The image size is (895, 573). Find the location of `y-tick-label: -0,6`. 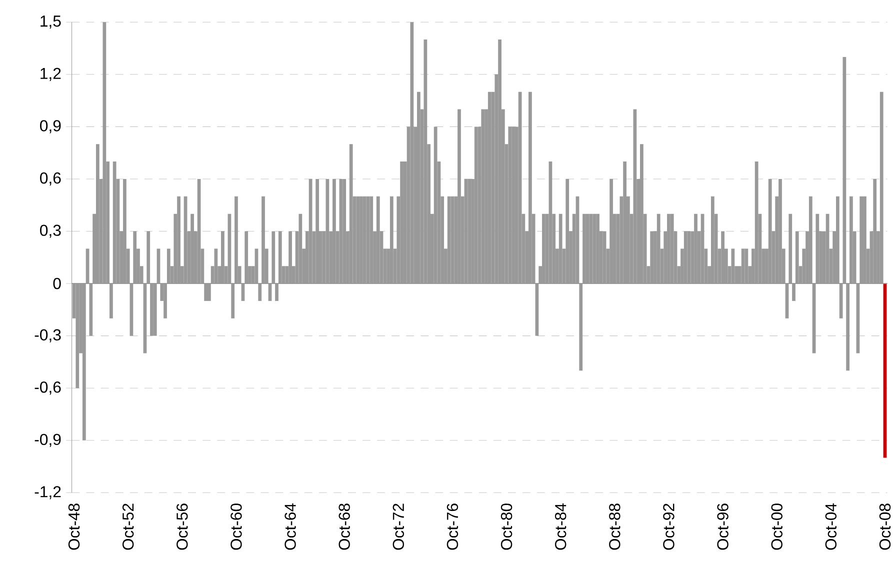

y-tick-label: -0,6 is located at coordinates (47, 388).